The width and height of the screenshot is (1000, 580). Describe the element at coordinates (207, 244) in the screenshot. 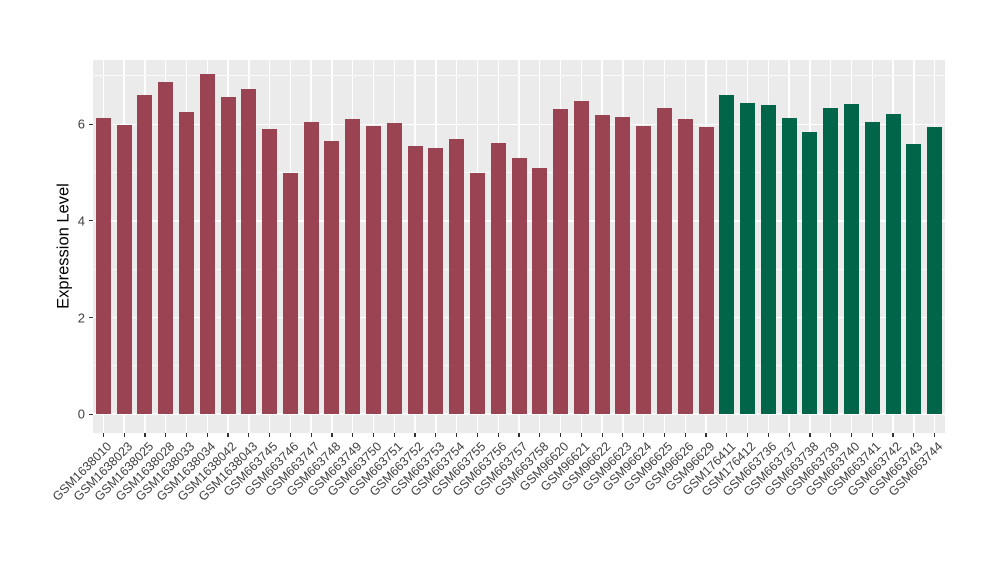

I see `bar-GSM1638034` at that location.